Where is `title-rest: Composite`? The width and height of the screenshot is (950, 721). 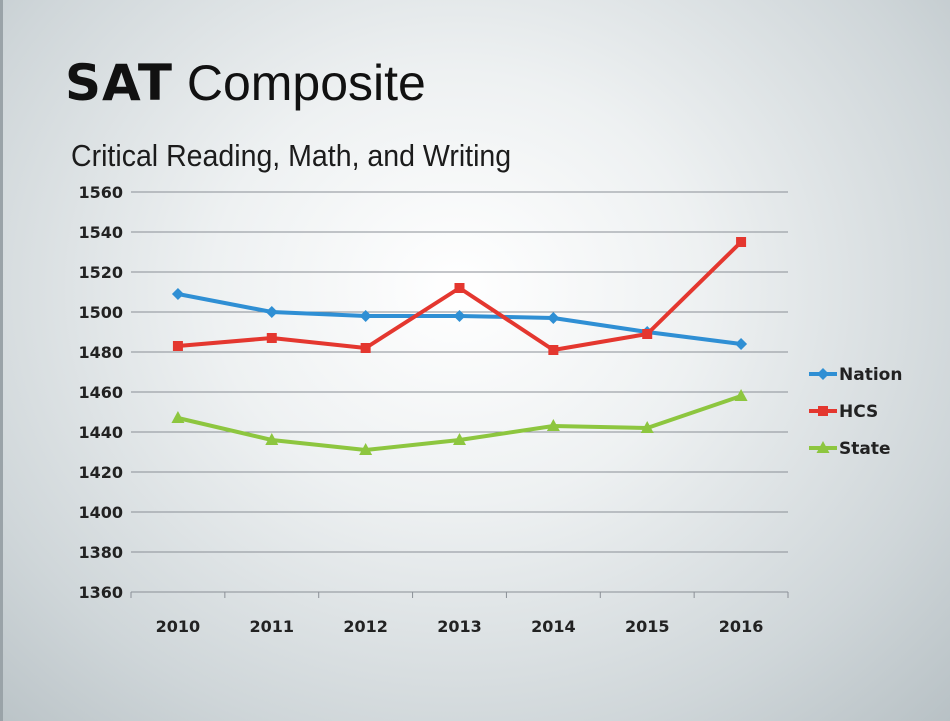 title-rest: Composite is located at coordinates (299, 83).